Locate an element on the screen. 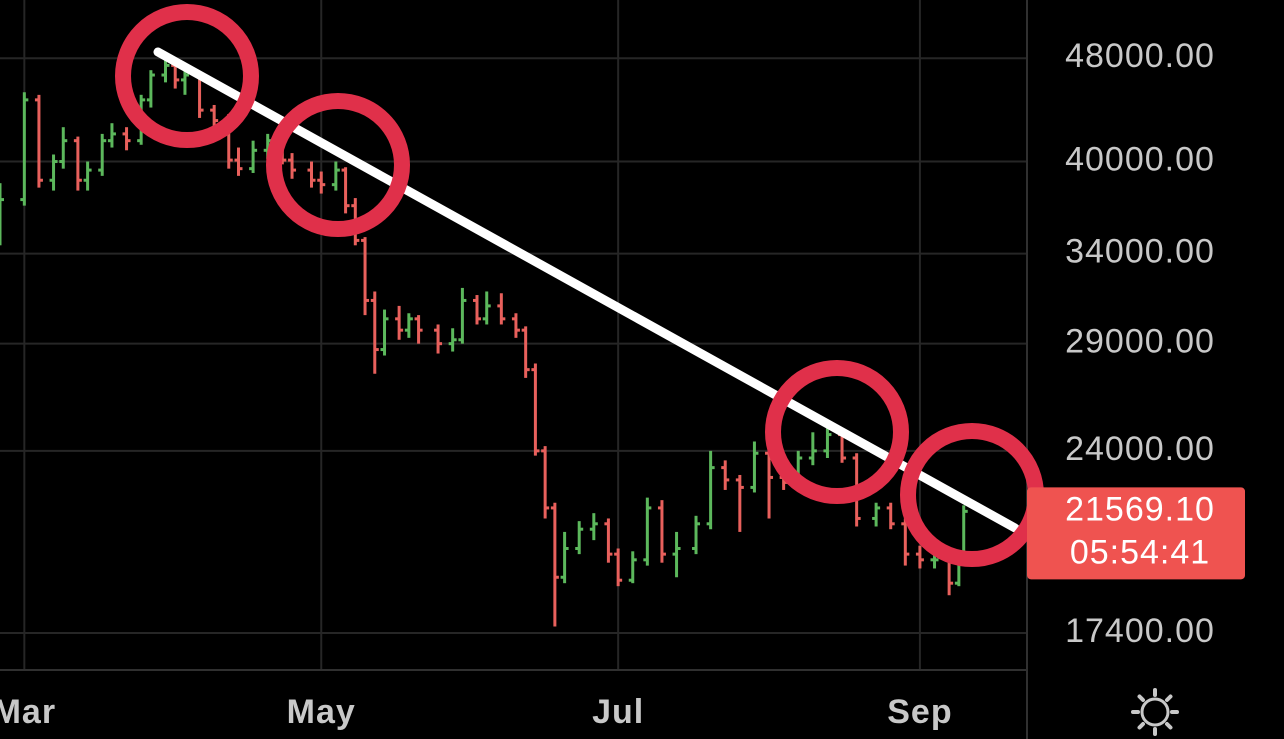 The image size is (1284, 739). y-tick-label: 17400.00 is located at coordinates (1140, 631).